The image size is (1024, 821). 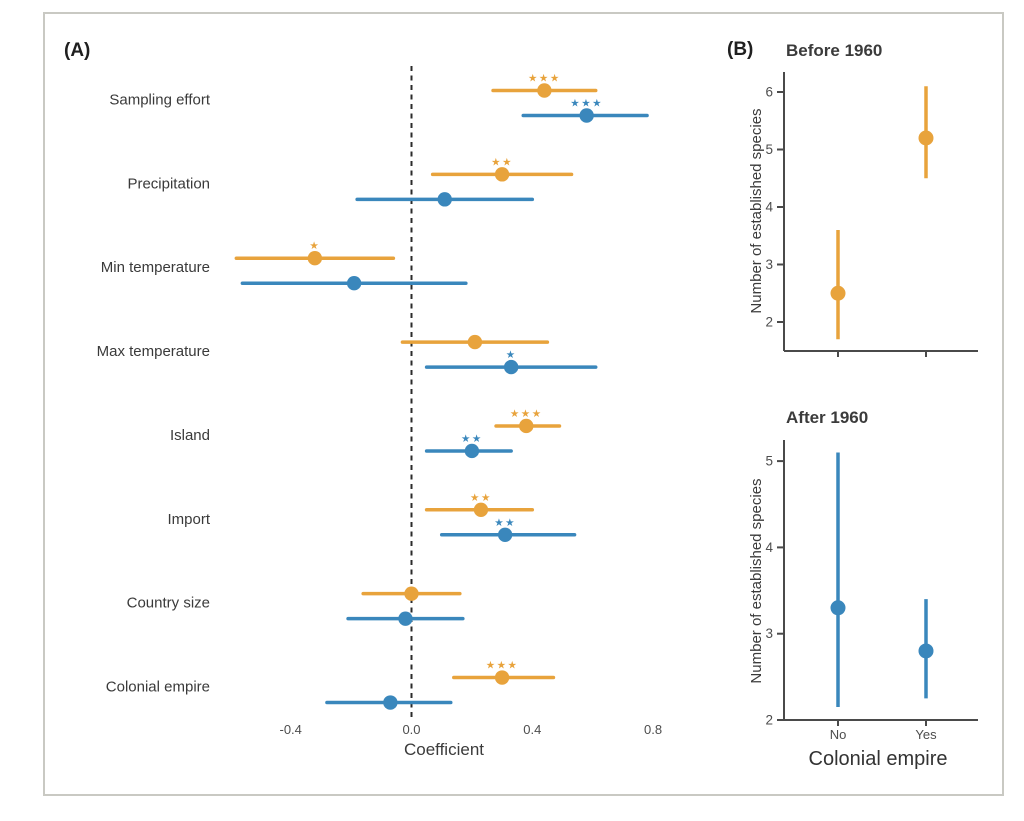 What do you see at coordinates (77, 50) in the screenshot?
I see `panel-a-label: (A)` at bounding box center [77, 50].